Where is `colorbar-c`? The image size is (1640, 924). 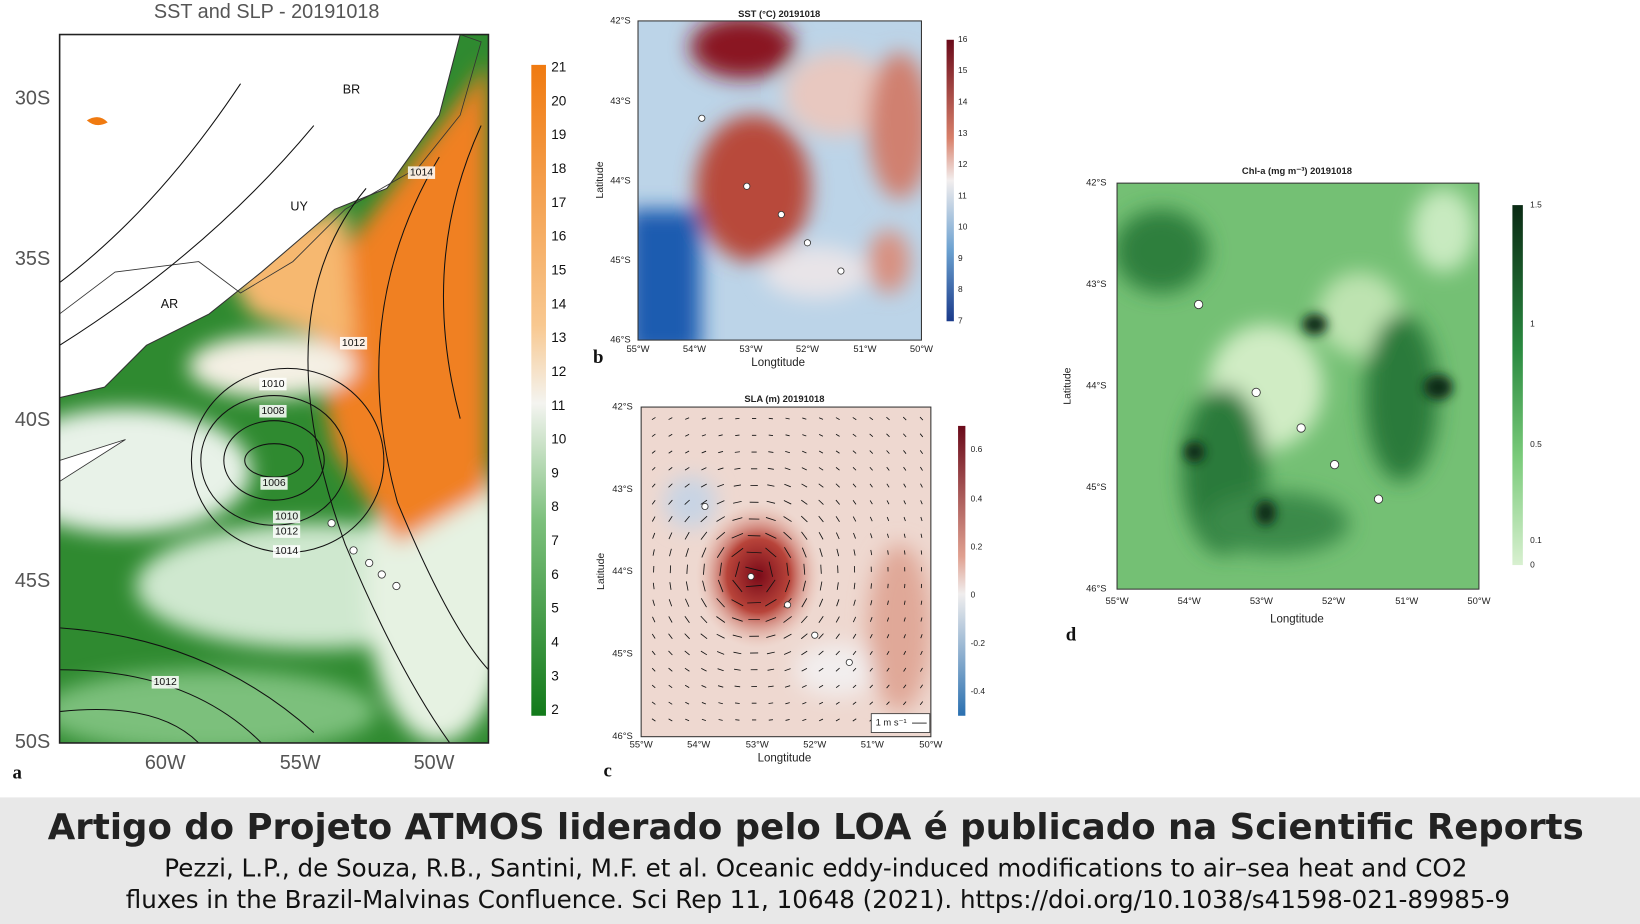 colorbar-c is located at coordinates (962, 570).